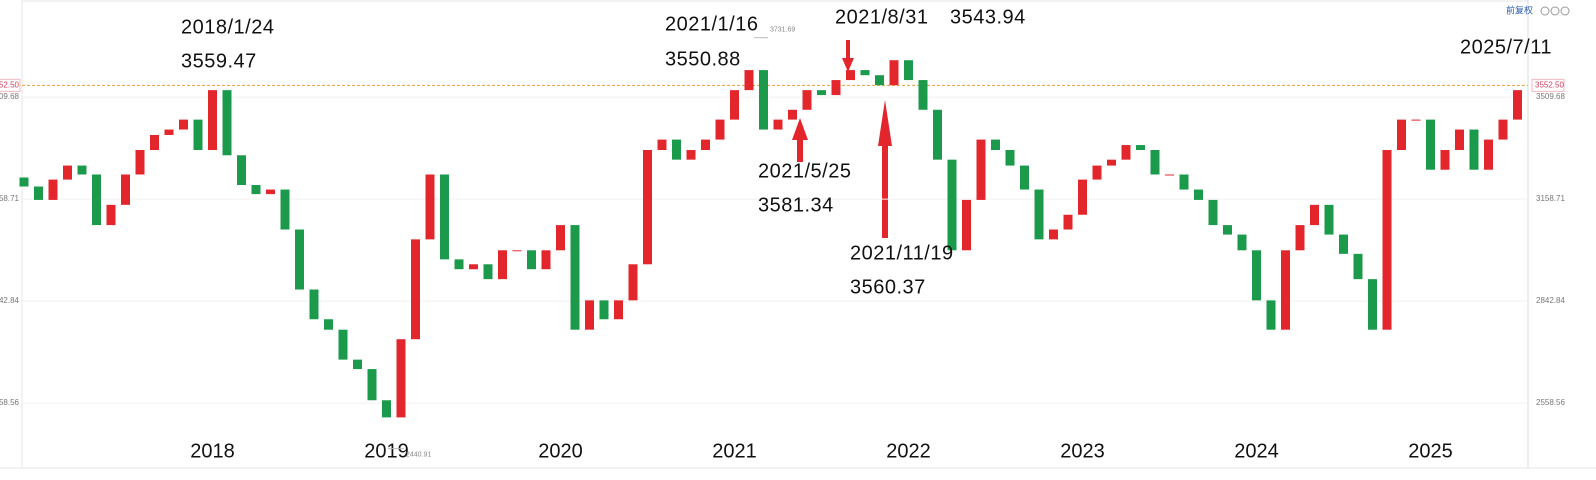  Describe the element at coordinates (703, 59) in the screenshot. I see `annotation-price: 3550.88` at that location.